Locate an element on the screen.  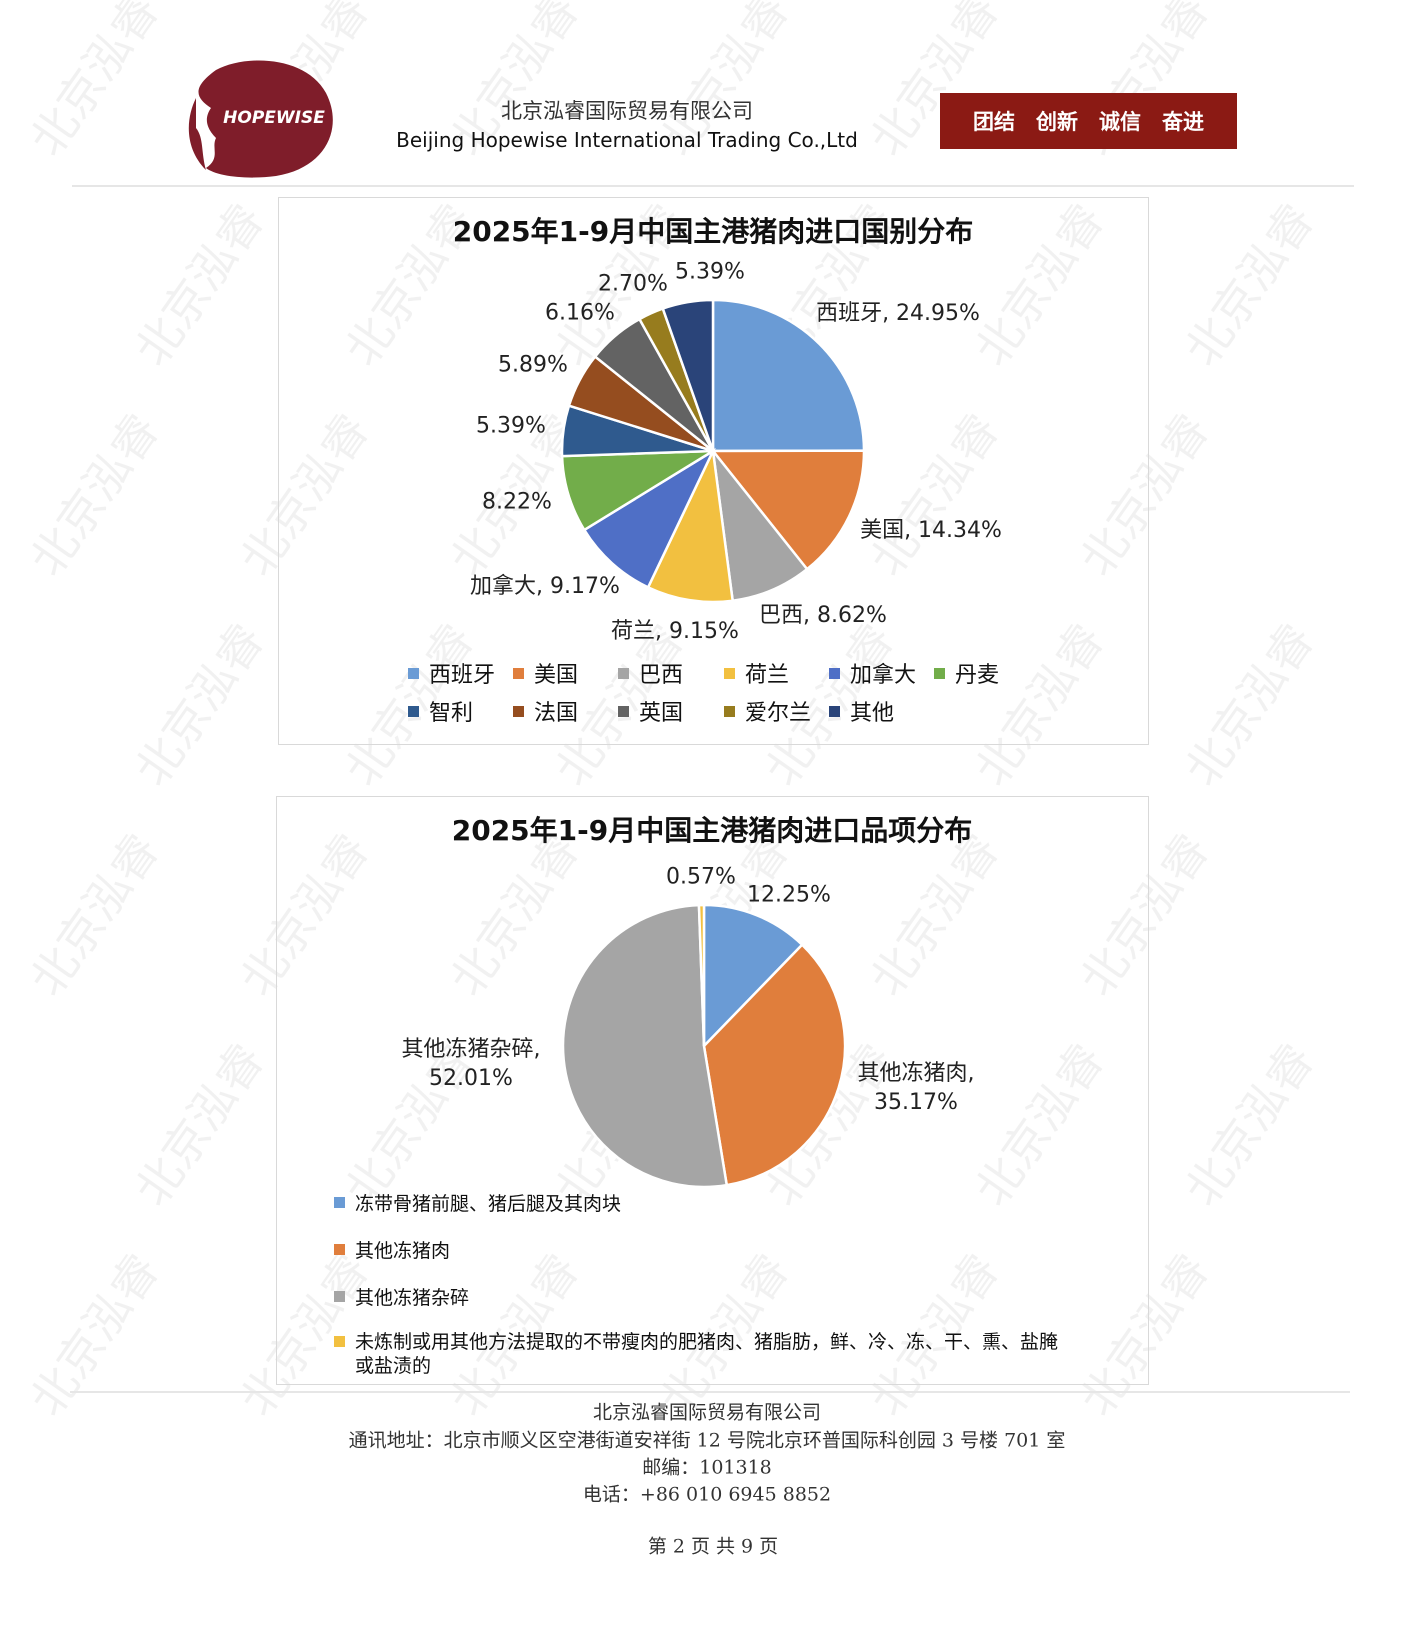
header-divider is located at coordinates (713, 186).